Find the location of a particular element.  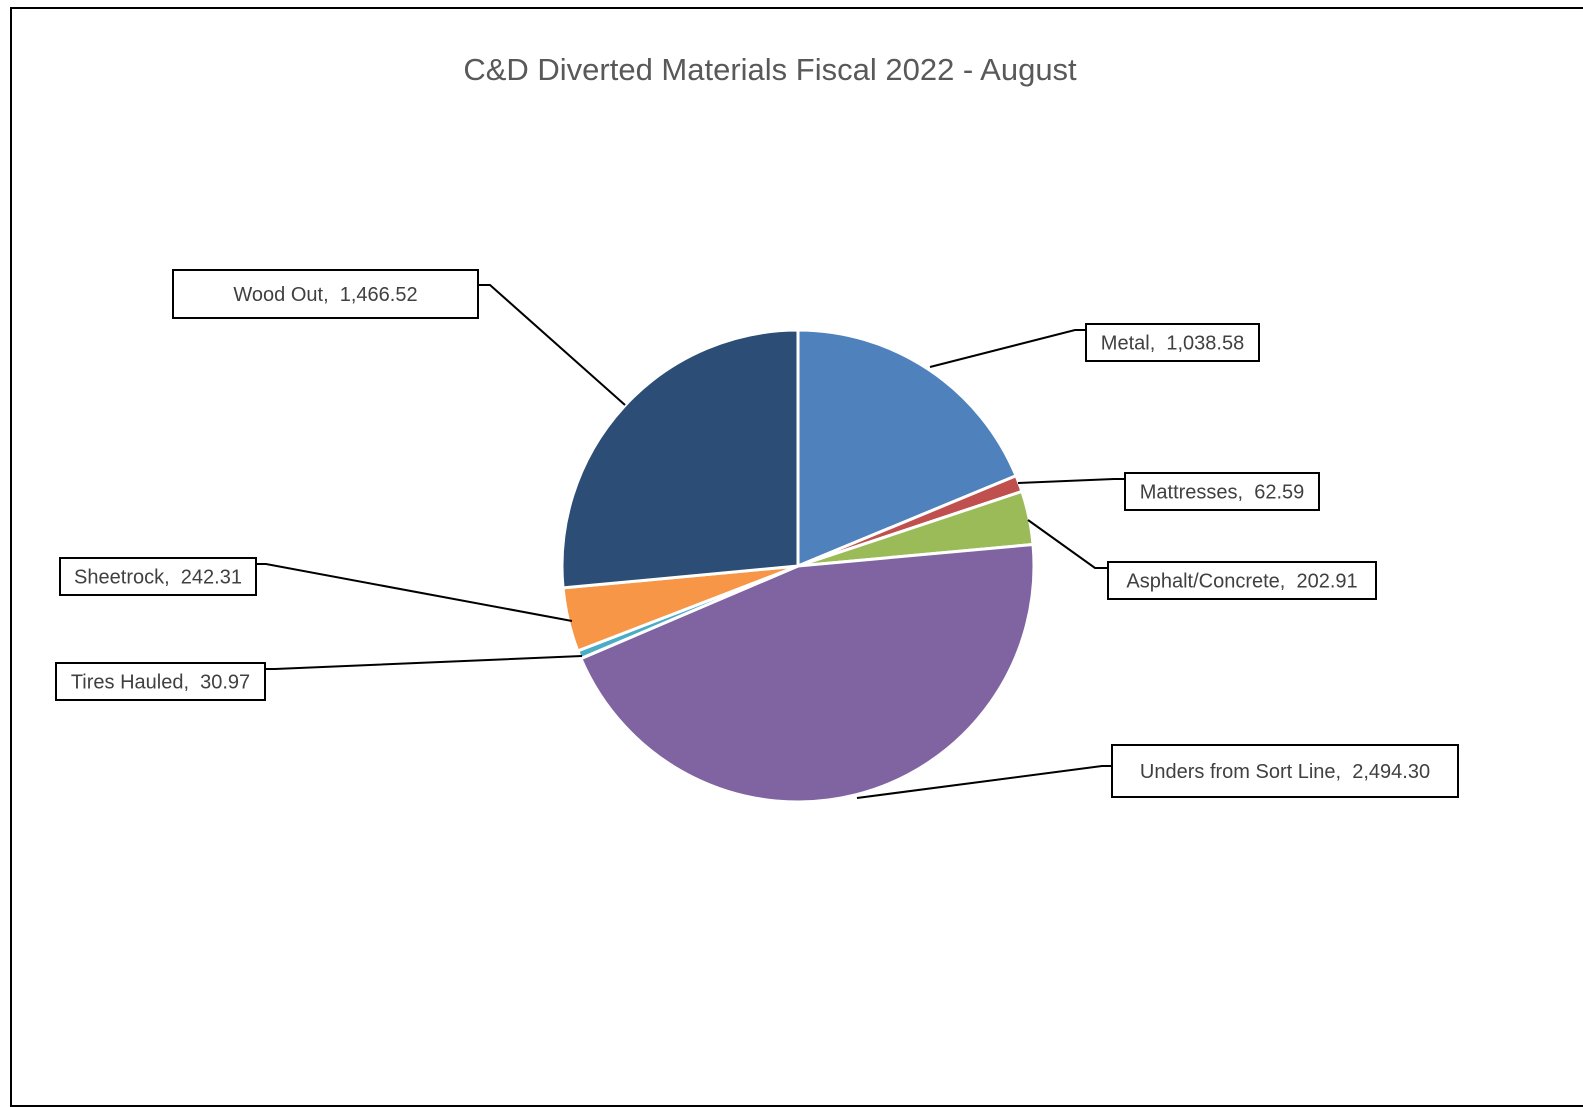

data-label-text: Unders from Sort Line, 2,494.30 is located at coordinates (1285, 772).